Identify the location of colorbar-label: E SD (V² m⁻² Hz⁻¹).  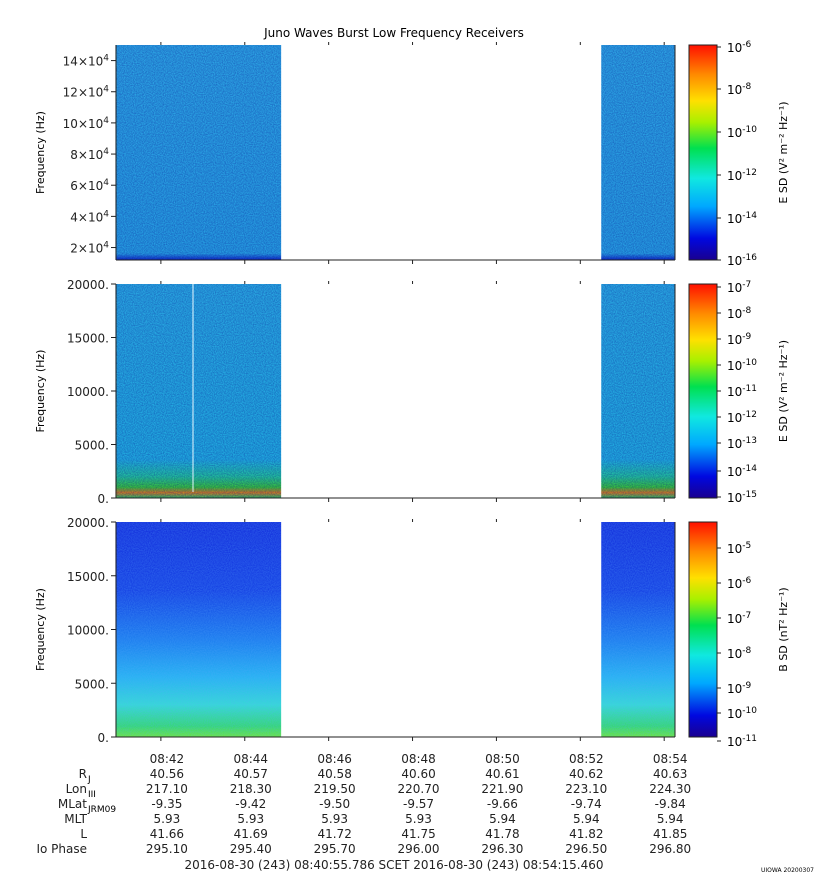
(783, 391).